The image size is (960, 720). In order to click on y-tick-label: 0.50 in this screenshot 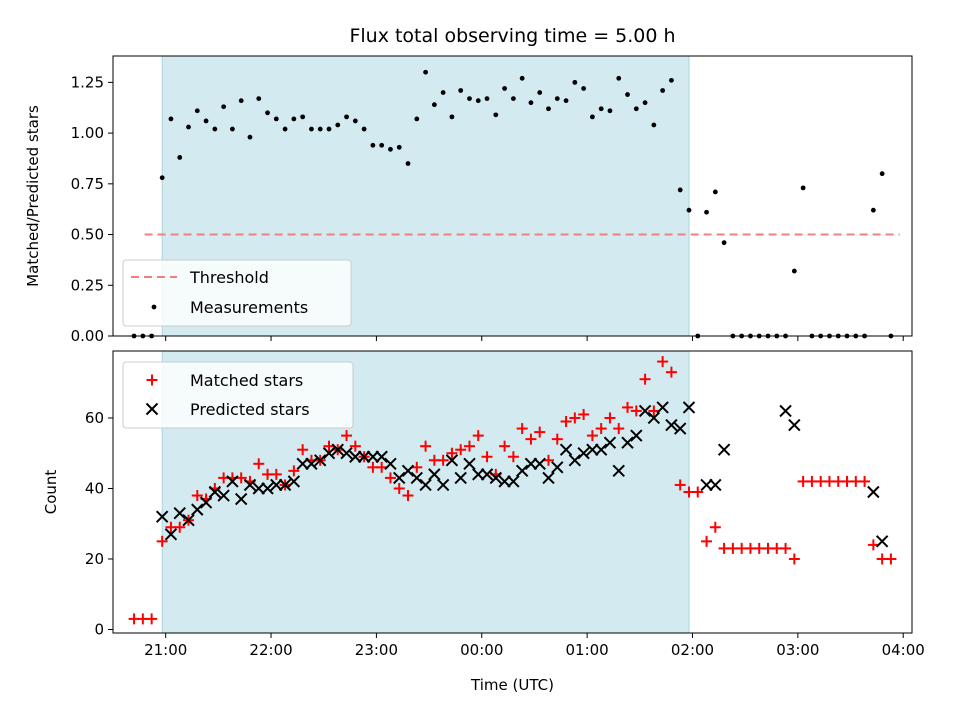, I will do `click(87, 235)`.